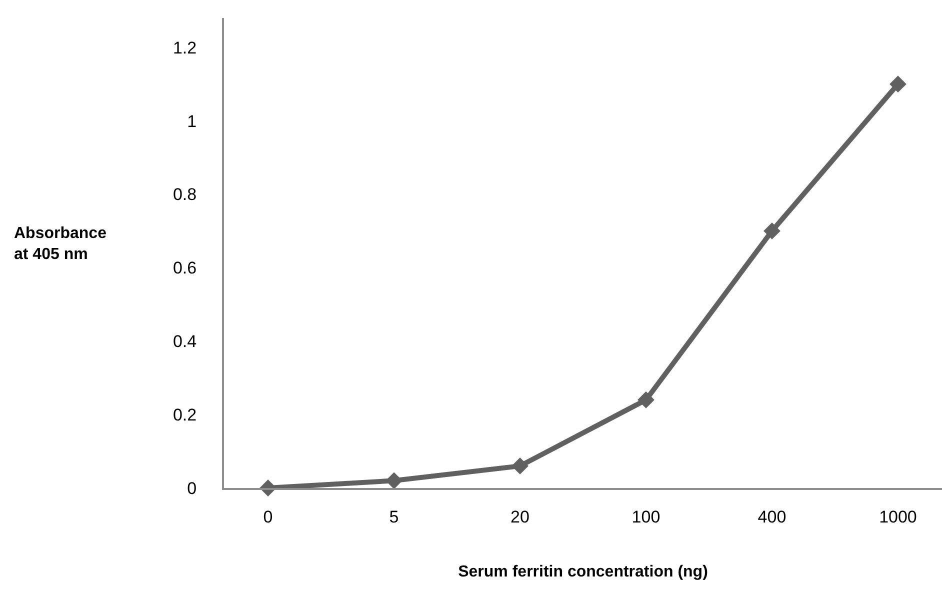  Describe the element at coordinates (184, 268) in the screenshot. I see `y-tick-label: 0.6` at that location.